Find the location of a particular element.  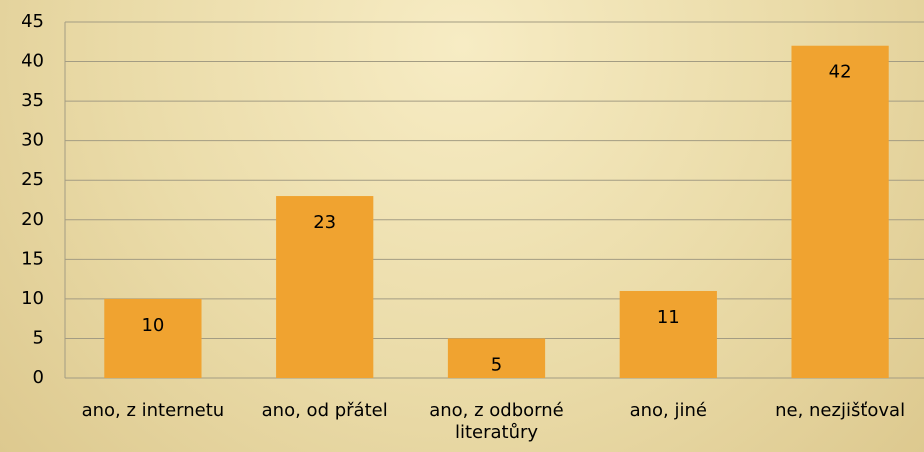

data-label: 42 is located at coordinates (840, 72).